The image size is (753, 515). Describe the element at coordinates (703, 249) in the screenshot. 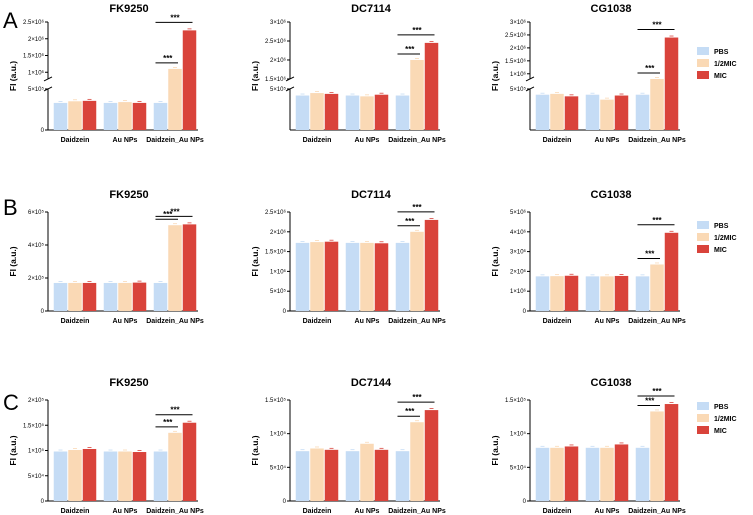

I see `legend-swatch-mic` at that location.